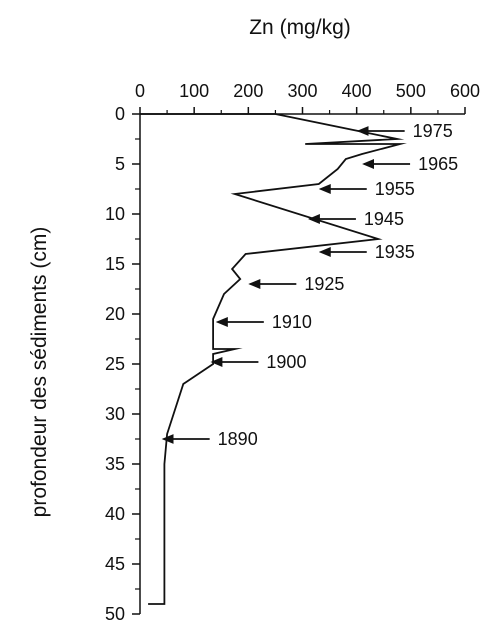  I want to click on y-tick-label-6: 30, so click(115, 414).